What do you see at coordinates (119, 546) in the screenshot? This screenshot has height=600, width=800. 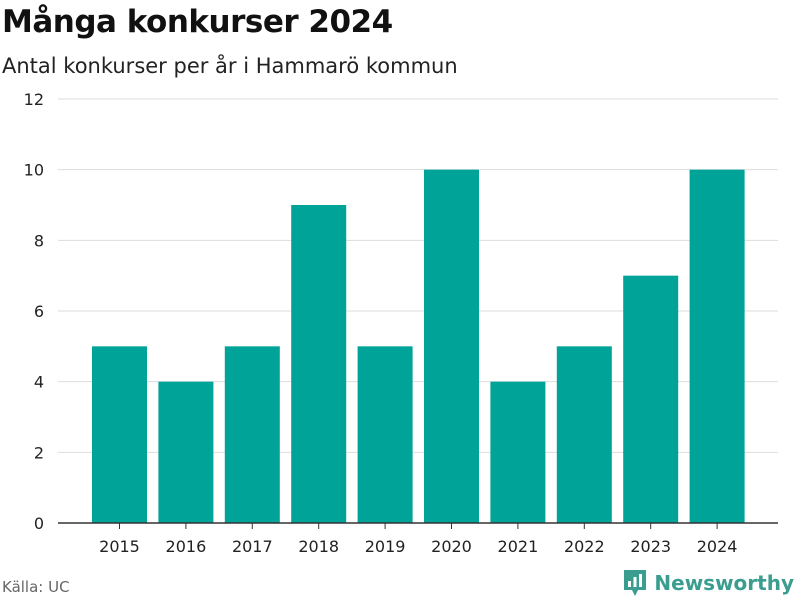 I see `x-tick-label-2015: 2015` at bounding box center [119, 546].